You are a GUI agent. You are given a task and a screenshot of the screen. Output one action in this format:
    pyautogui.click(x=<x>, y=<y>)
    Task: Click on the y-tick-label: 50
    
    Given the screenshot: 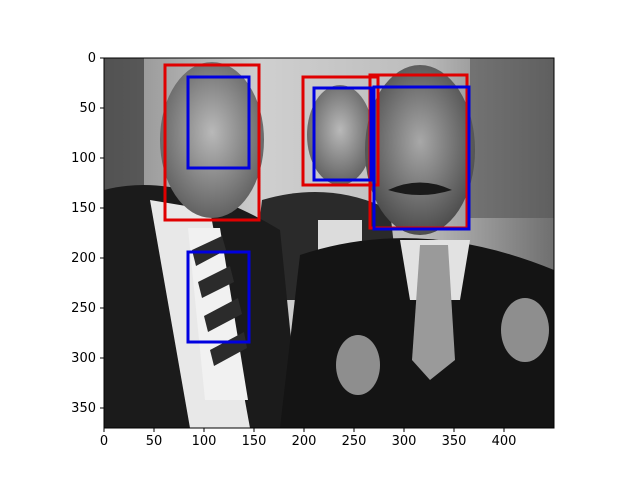 What is the action you would take?
    pyautogui.click(x=87, y=108)
    